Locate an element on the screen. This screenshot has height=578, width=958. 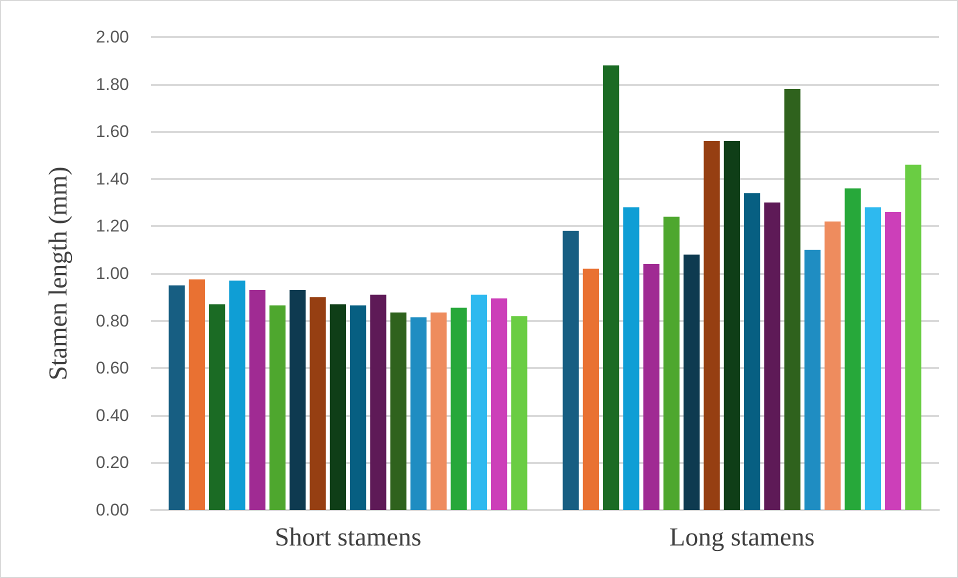
y-tick-label: 0.20 is located at coordinates (112, 462).